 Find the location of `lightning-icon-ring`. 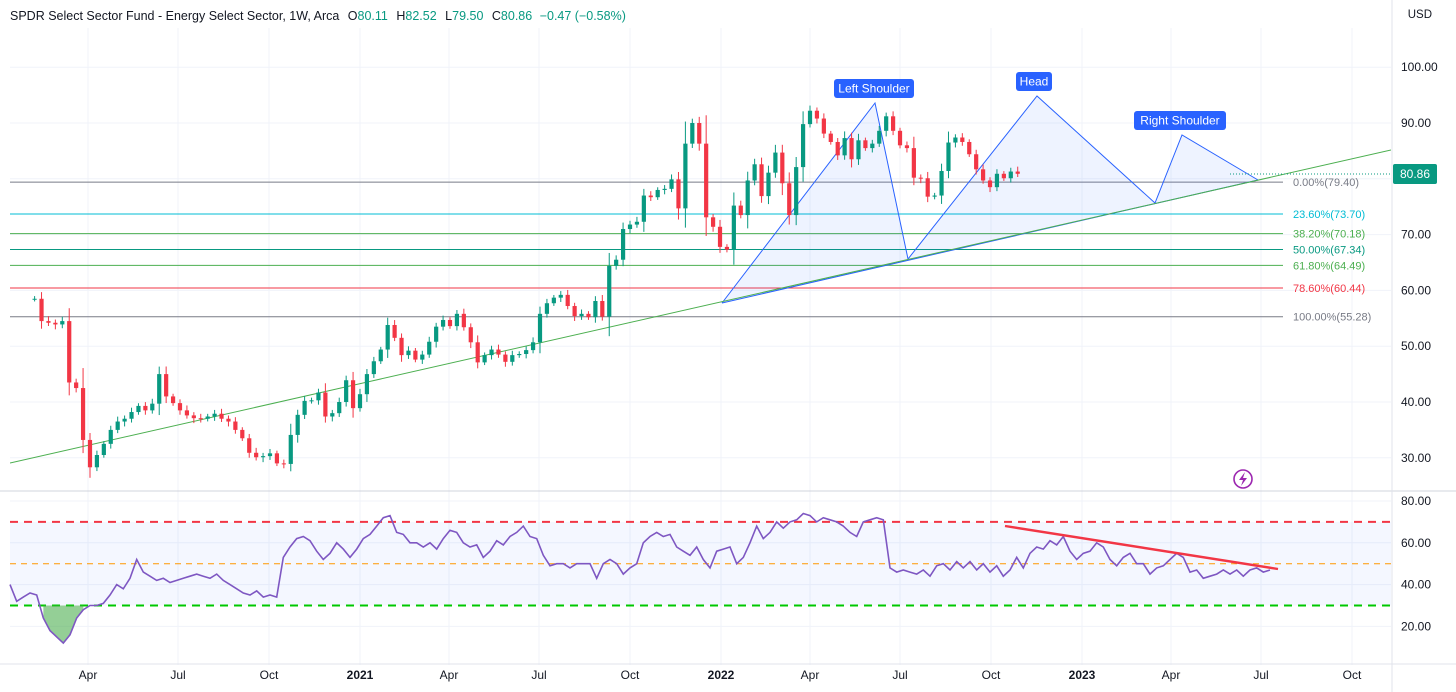

lightning-icon-ring is located at coordinates (1243, 479).